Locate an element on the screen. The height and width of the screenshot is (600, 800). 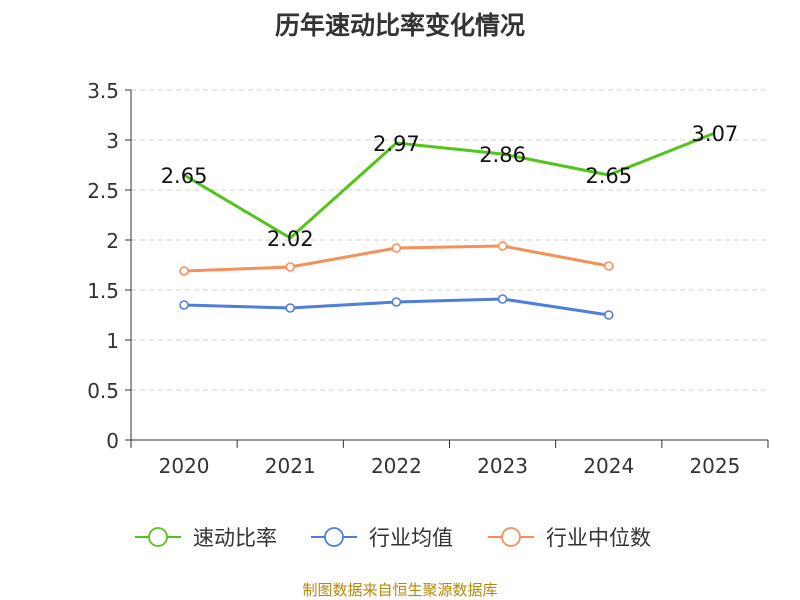
x-tick-label: 2023 is located at coordinates (502, 466).